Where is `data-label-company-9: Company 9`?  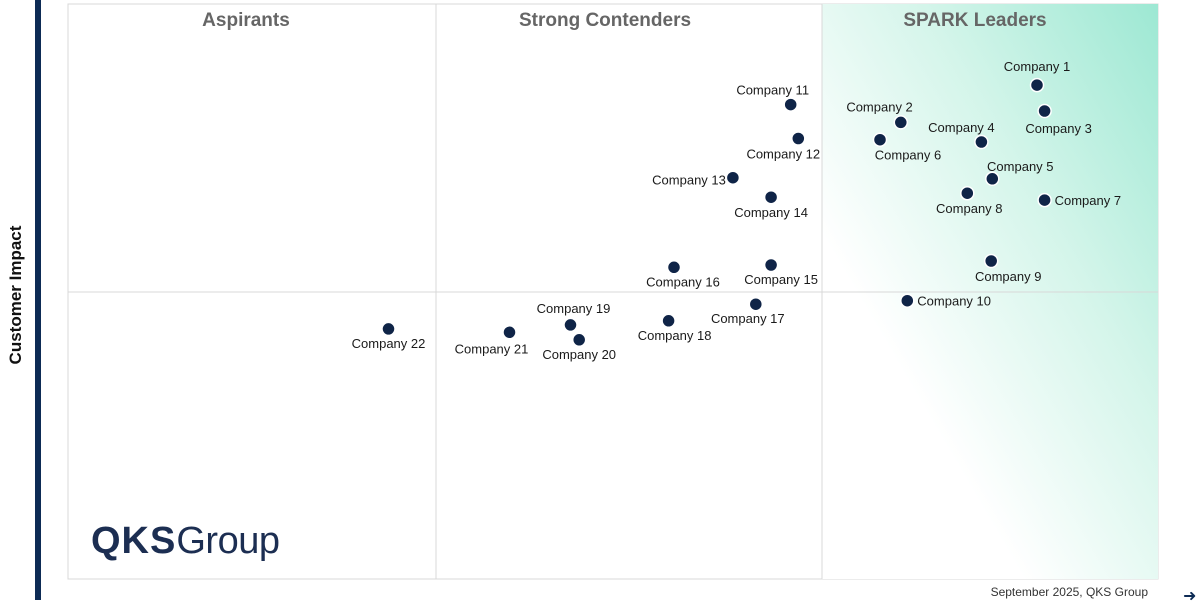 data-label-company-9: Company 9 is located at coordinates (1008, 276).